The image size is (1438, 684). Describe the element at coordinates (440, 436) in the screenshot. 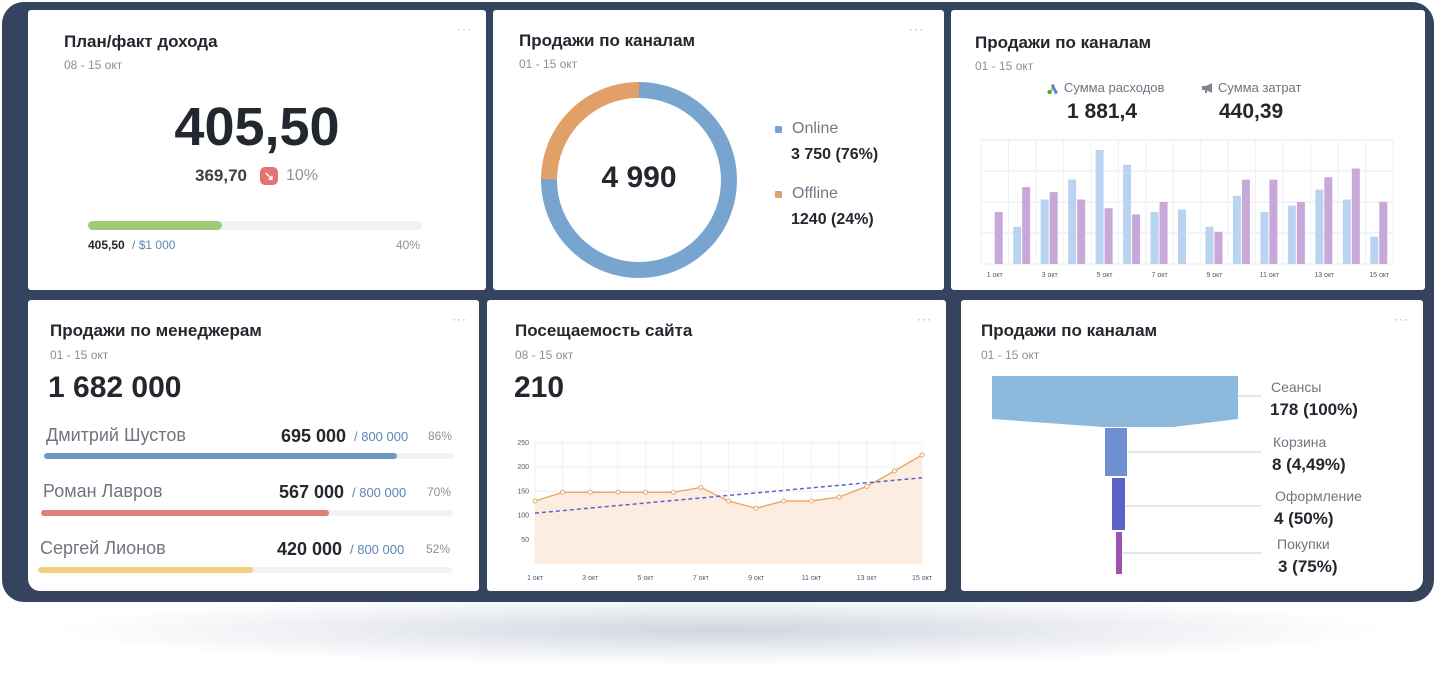

I see `manager-percent: 86%` at that location.